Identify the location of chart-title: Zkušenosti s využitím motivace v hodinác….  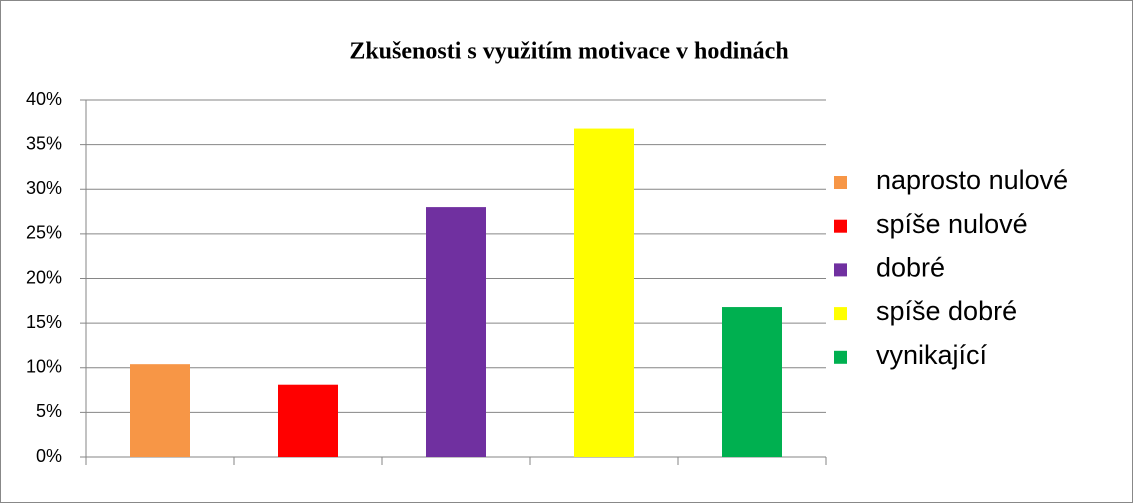
(568, 52).